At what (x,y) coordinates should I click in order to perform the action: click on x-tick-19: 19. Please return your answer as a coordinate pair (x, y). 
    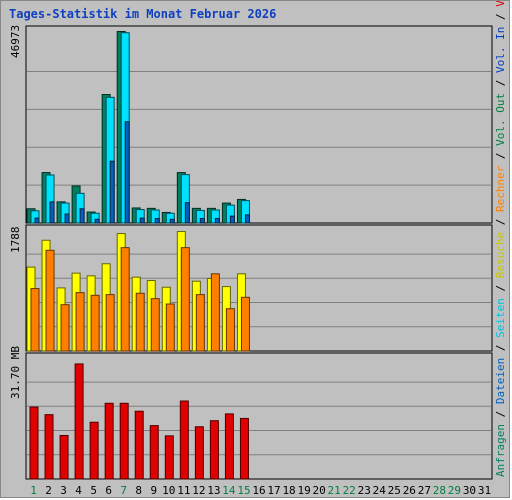
    Looking at the image, I should click on (303, 490).